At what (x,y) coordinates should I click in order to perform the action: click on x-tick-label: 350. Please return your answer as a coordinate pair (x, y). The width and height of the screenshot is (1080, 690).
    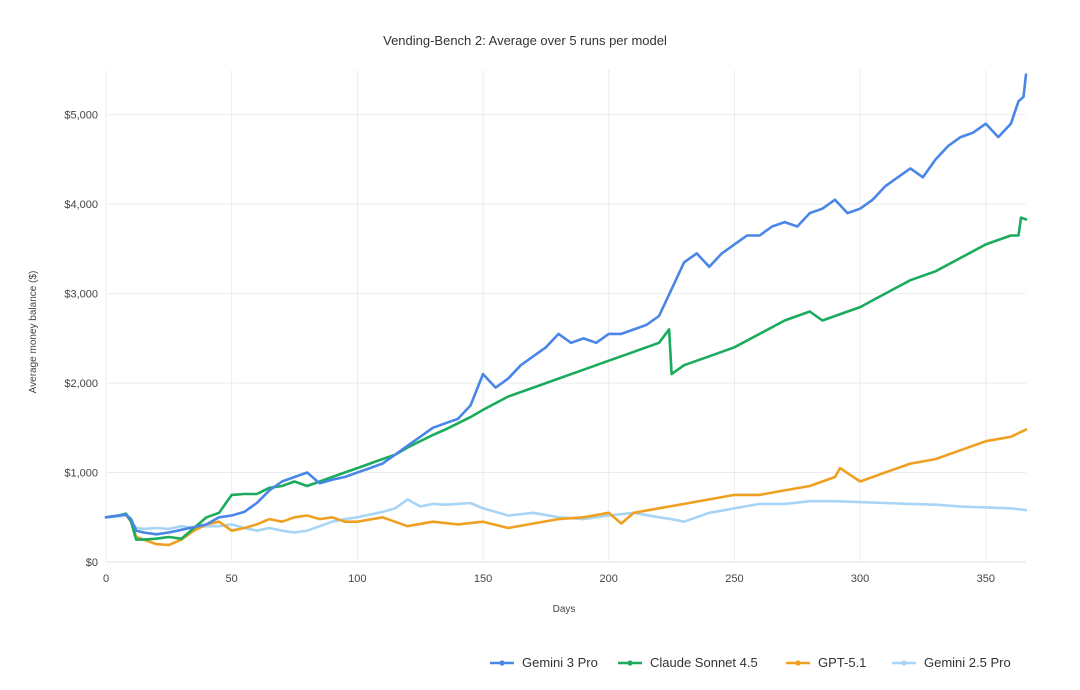
    Looking at the image, I should click on (986, 579).